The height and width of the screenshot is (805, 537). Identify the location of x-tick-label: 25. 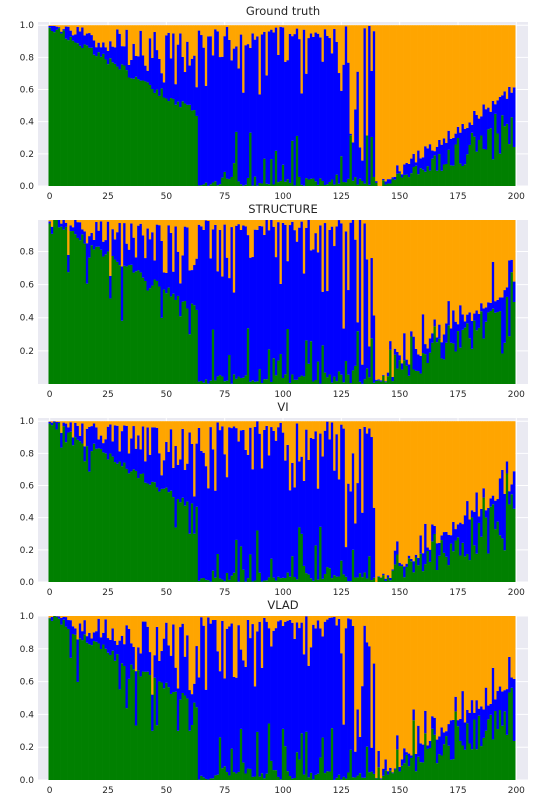
(107, 791).